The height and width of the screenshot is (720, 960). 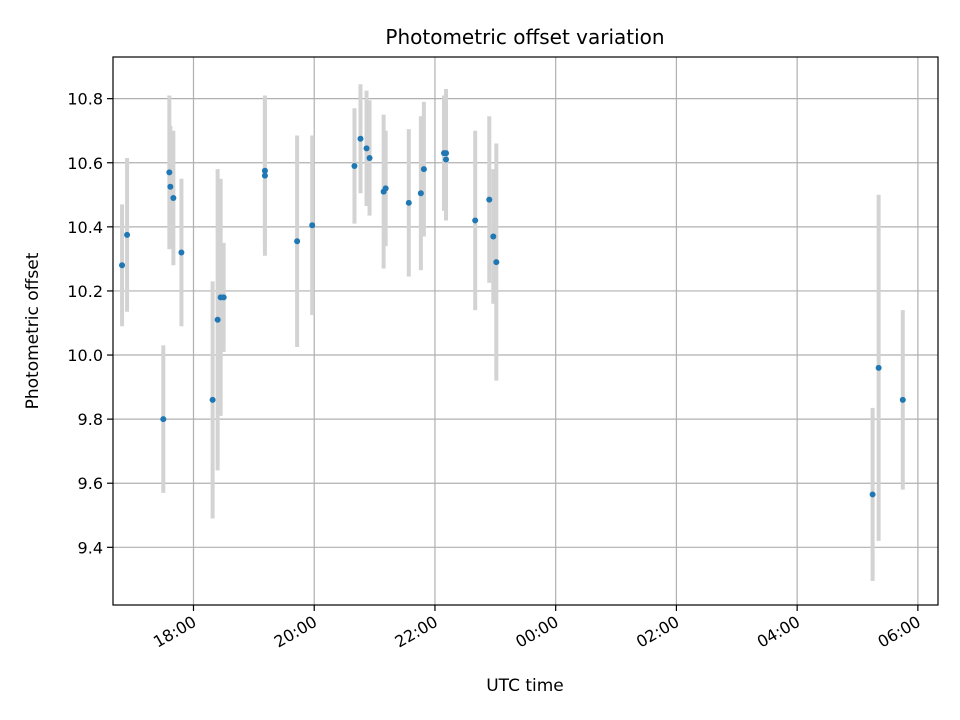 I want to click on y-tick-label: 9.4, so click(x=90, y=547).